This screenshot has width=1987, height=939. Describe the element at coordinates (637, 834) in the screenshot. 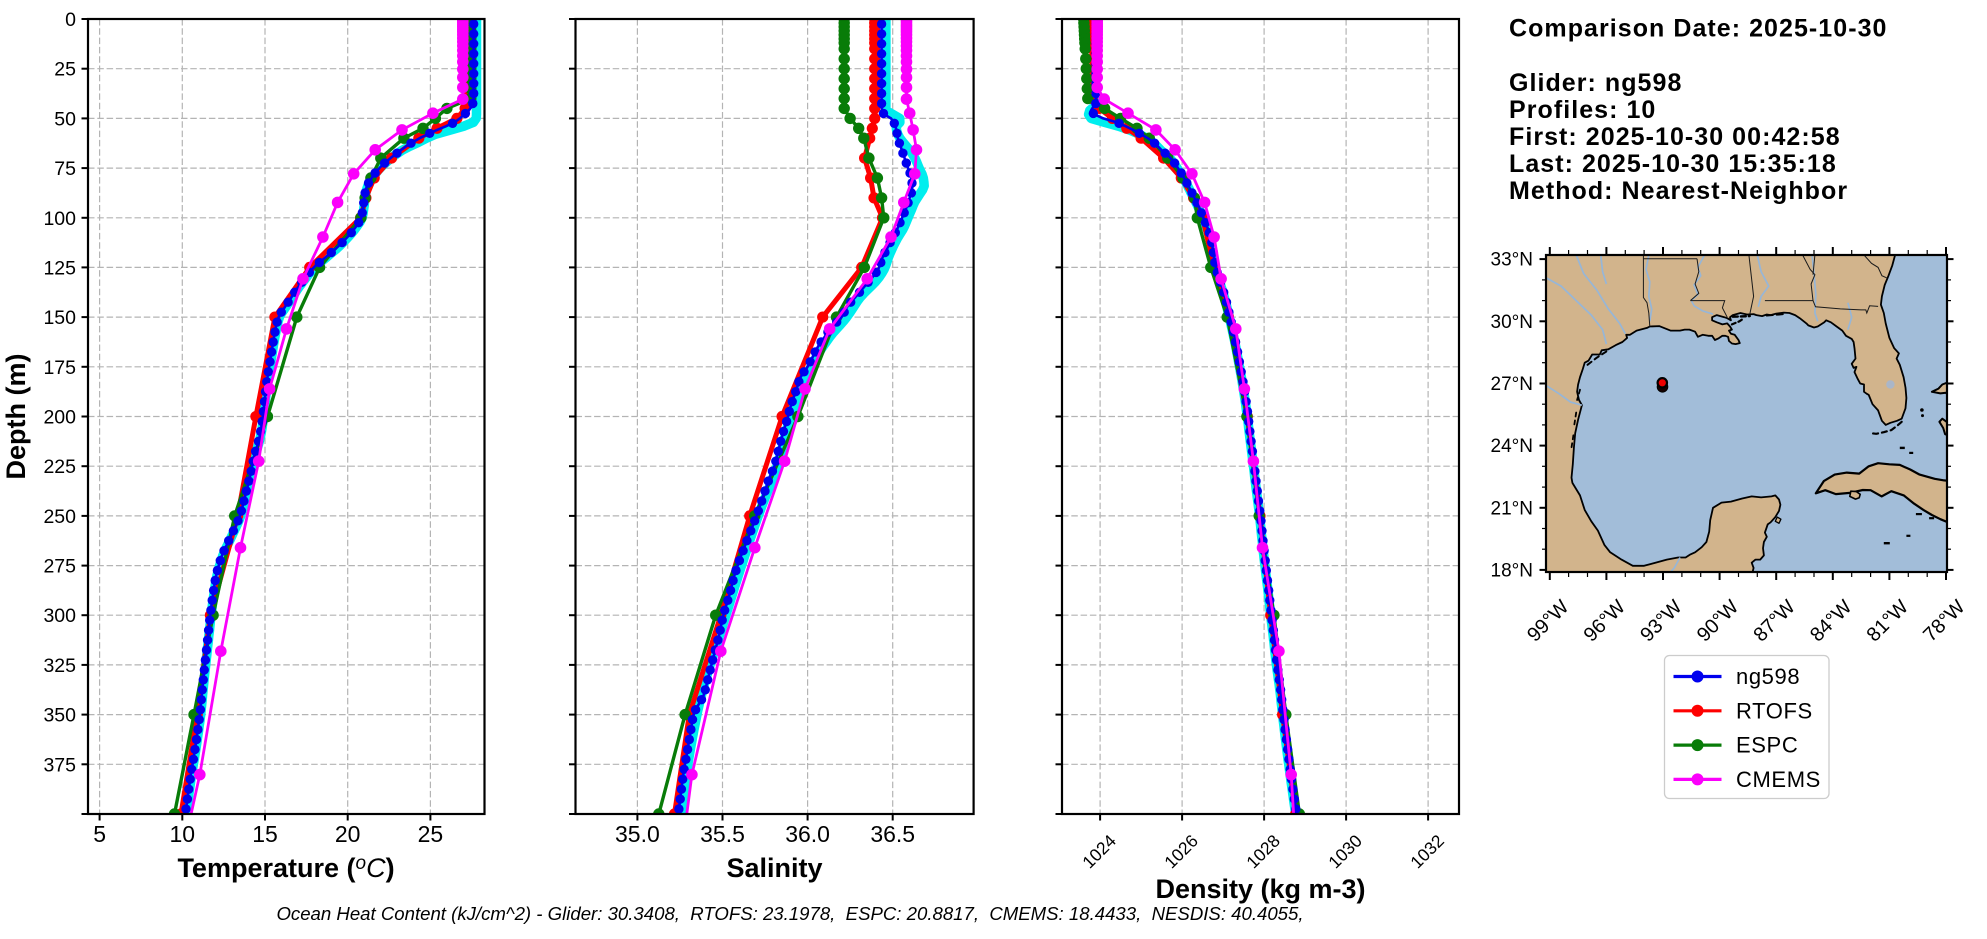

I see `svg-text: 35.0` at that location.